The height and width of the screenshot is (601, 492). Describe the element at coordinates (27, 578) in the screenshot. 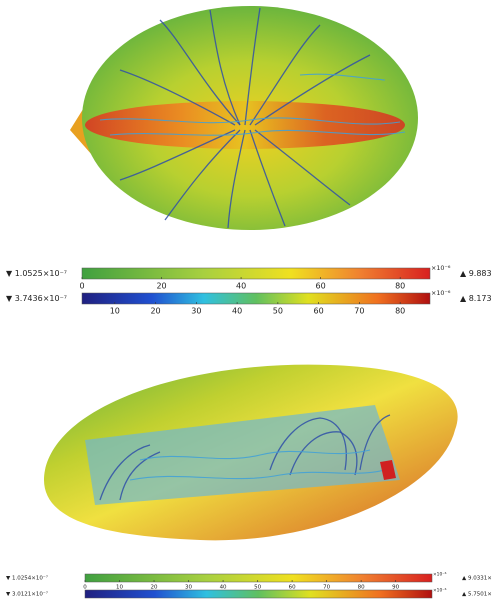

I see `colorbar-min: ▼ 1.0254×10⁻⁷` at that location.